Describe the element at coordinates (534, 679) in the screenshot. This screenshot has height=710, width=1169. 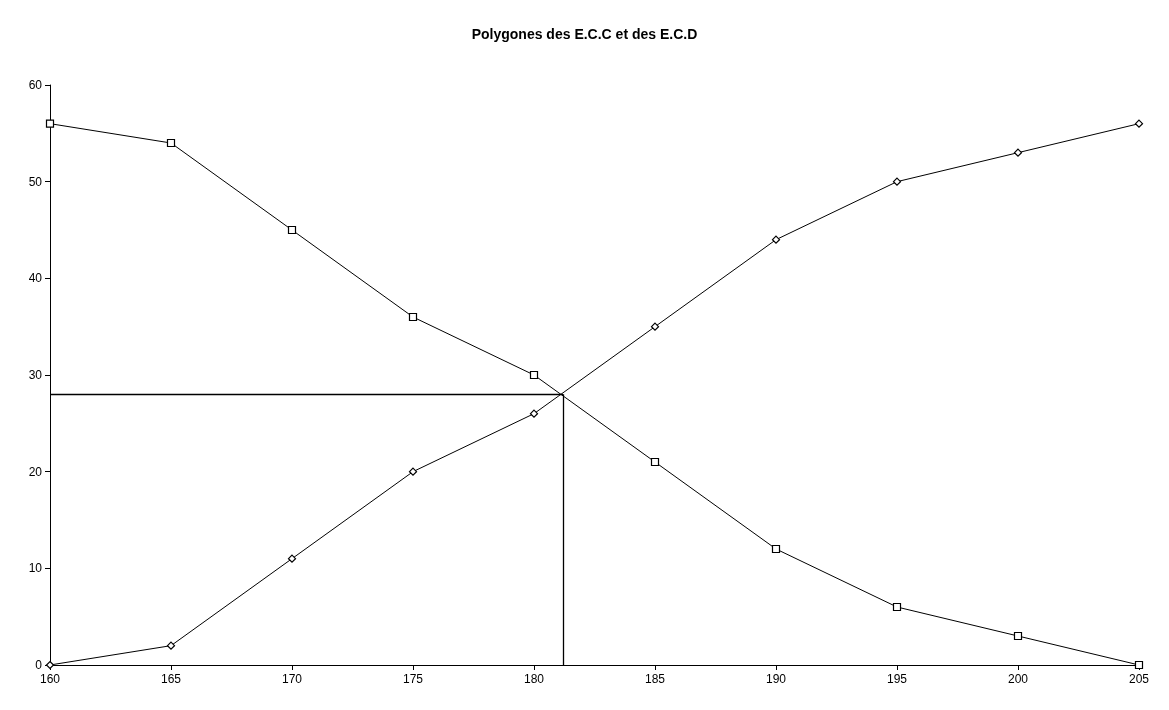
I see `x-tick-label: 180` at that location.